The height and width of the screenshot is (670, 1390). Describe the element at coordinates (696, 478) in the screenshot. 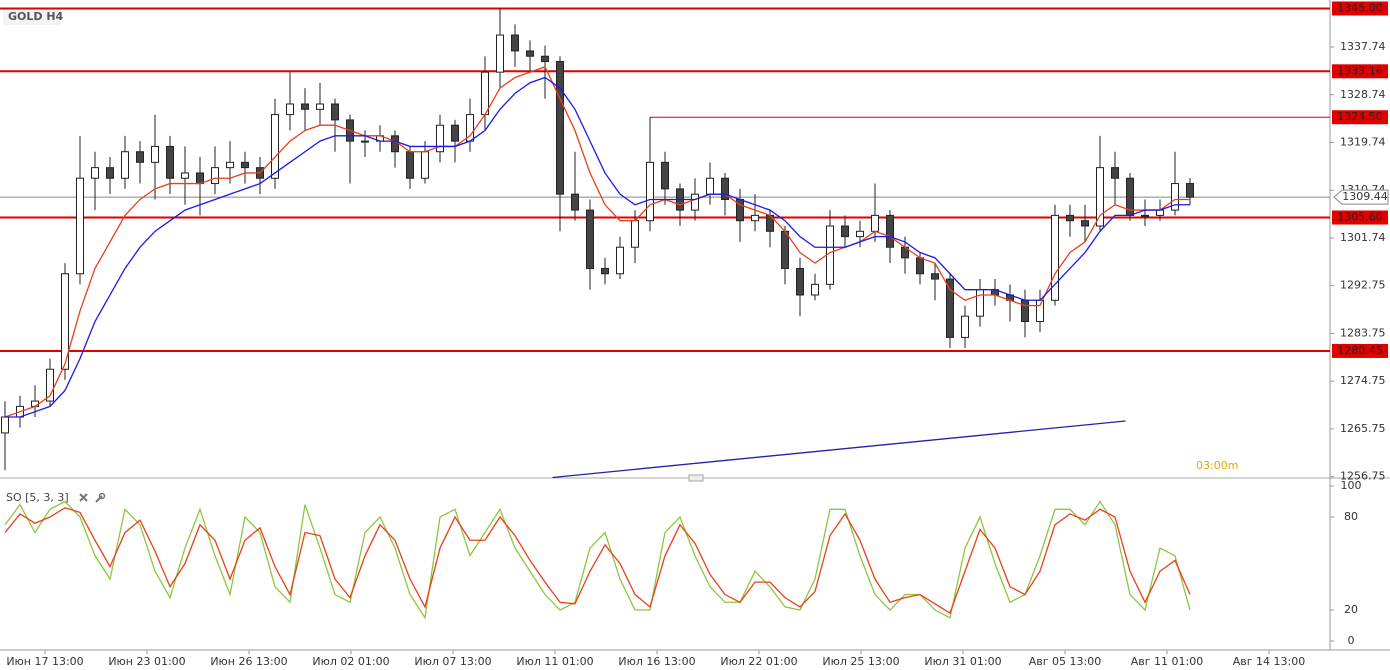

I see `panel-resize-handle` at that location.